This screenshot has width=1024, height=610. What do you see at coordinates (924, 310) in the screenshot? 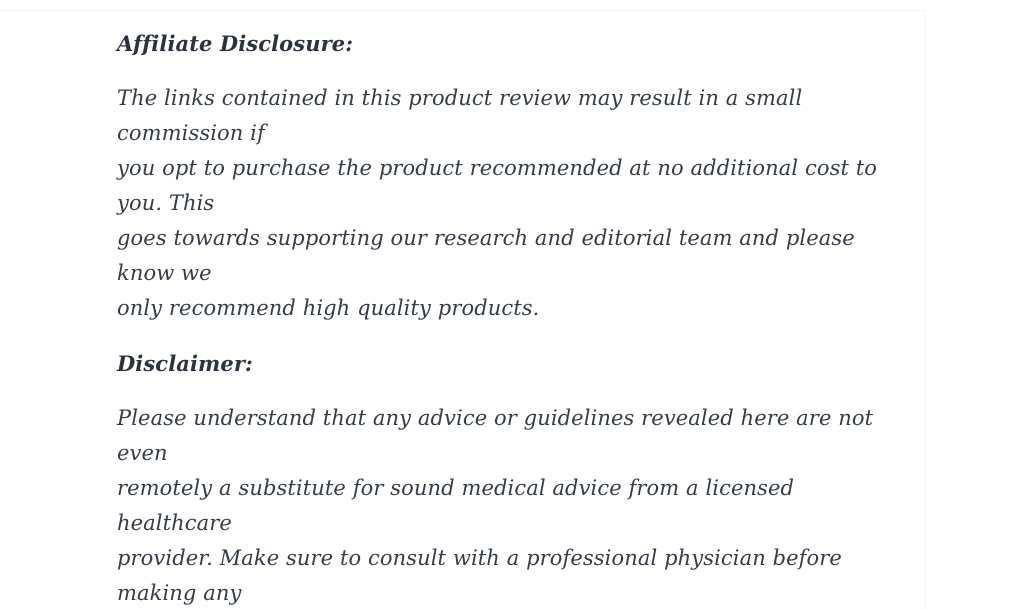
I see `content-right-divider` at bounding box center [924, 310].